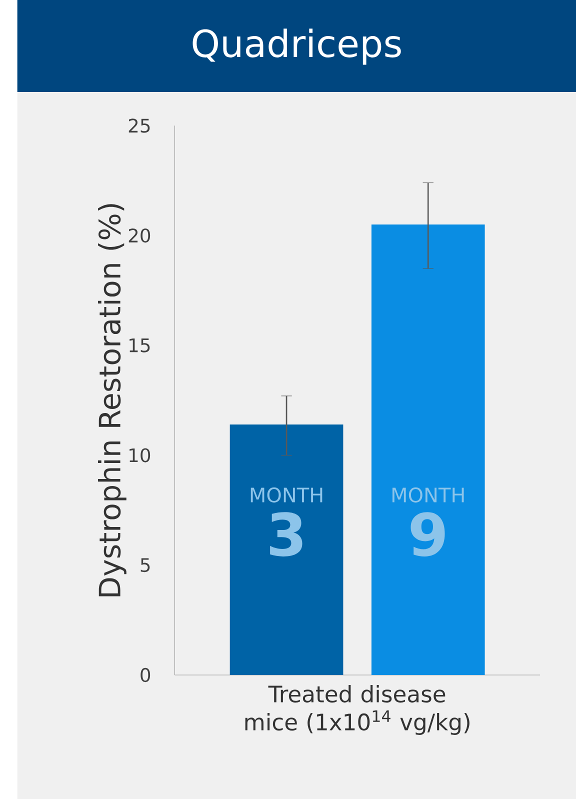 This screenshot has height=799, width=576. Describe the element at coordinates (145, 565) in the screenshot. I see `y-tick-label: 5` at that location.